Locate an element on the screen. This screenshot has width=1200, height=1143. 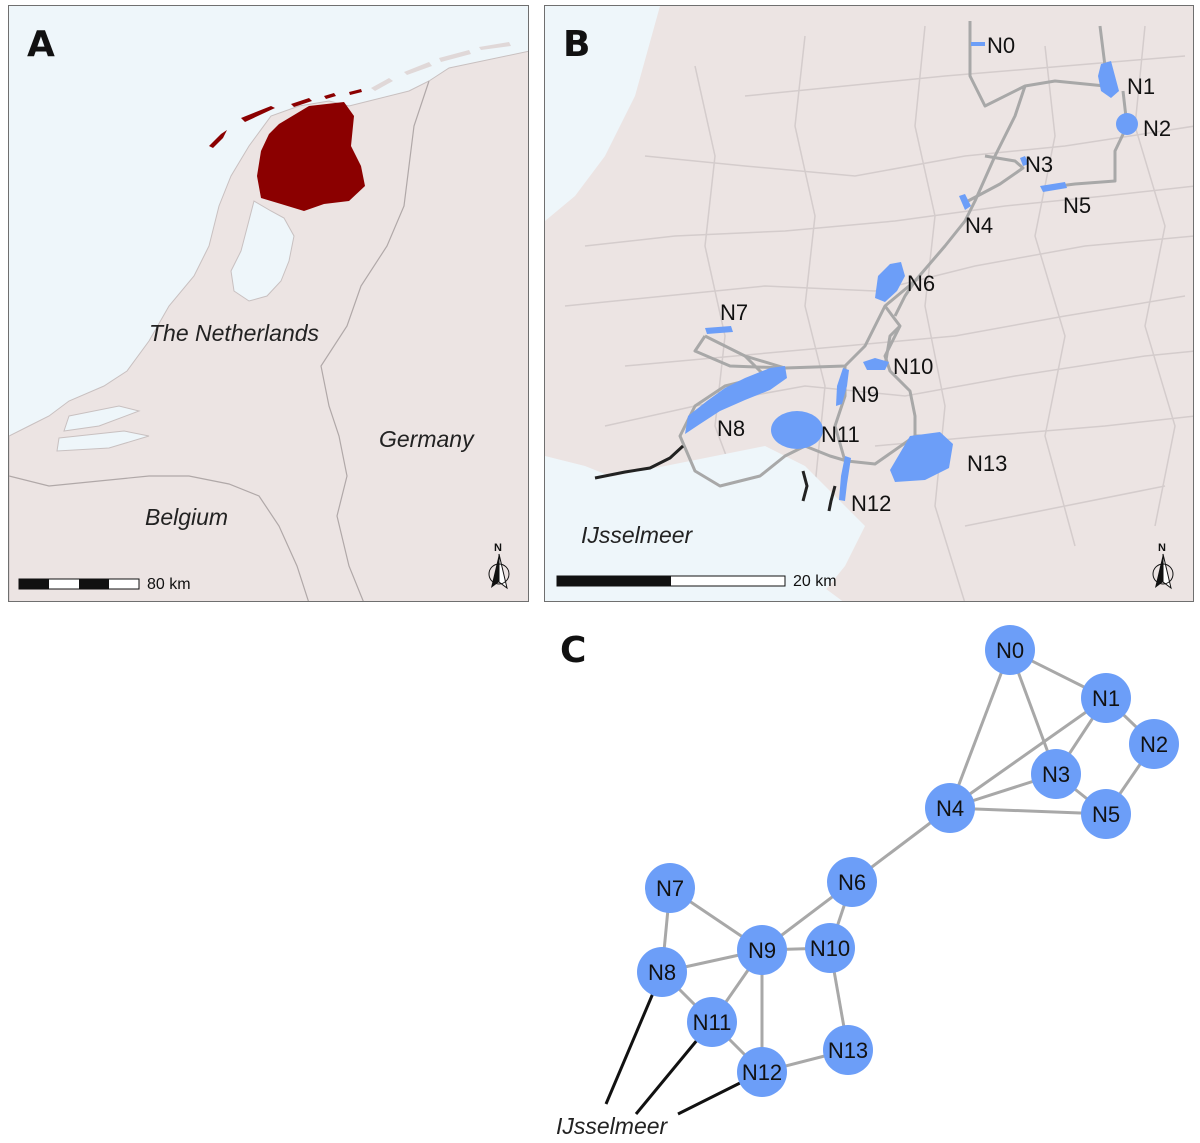
patch-n9 is located at coordinates (842, 387).